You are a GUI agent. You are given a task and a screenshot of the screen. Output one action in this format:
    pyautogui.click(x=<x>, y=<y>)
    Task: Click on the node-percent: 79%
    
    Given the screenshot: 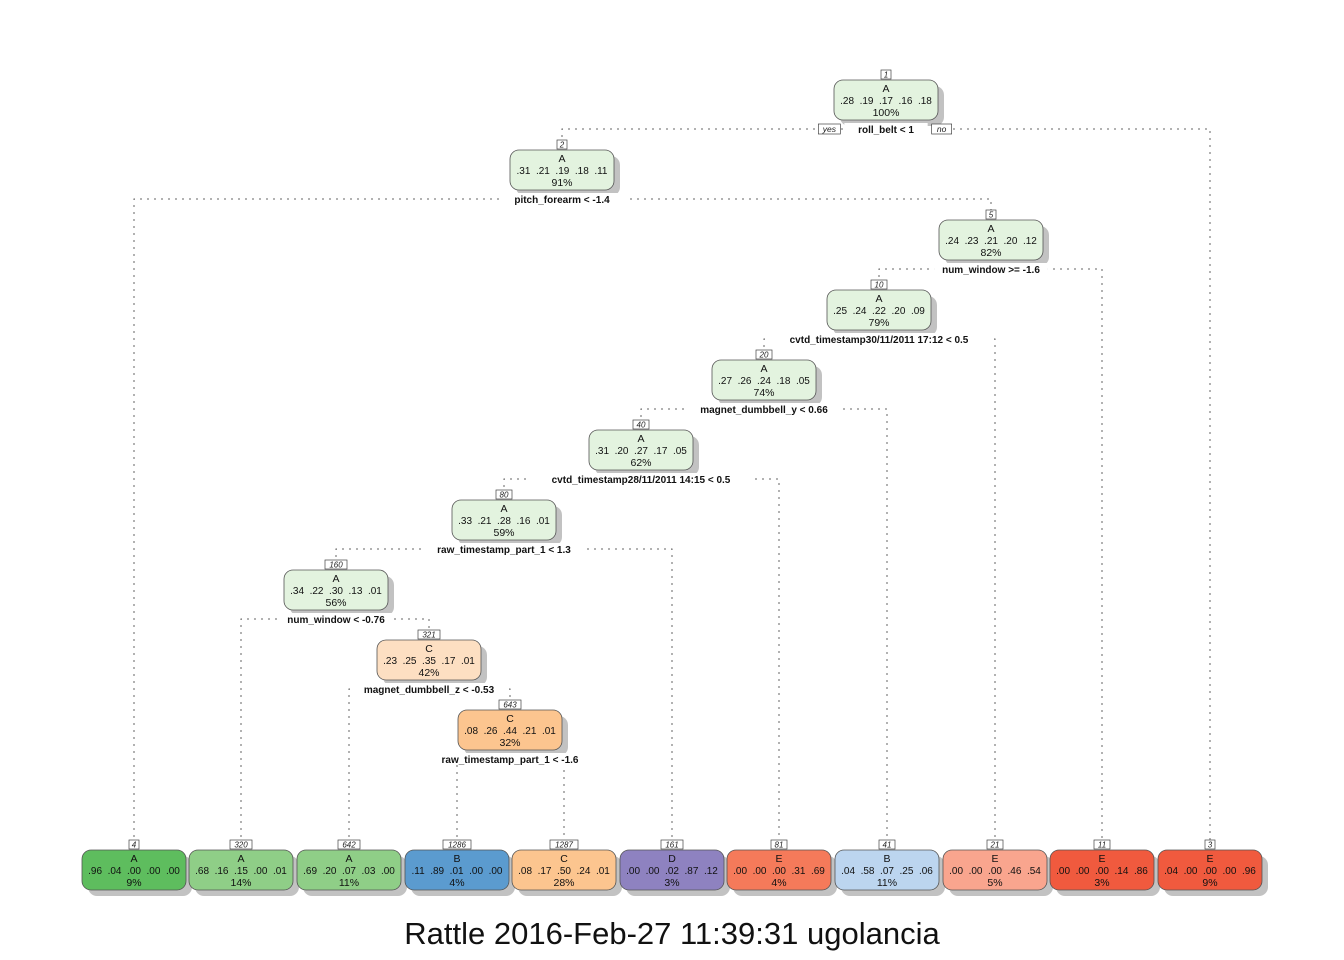 What is the action you would take?
    pyautogui.click(x=878, y=323)
    